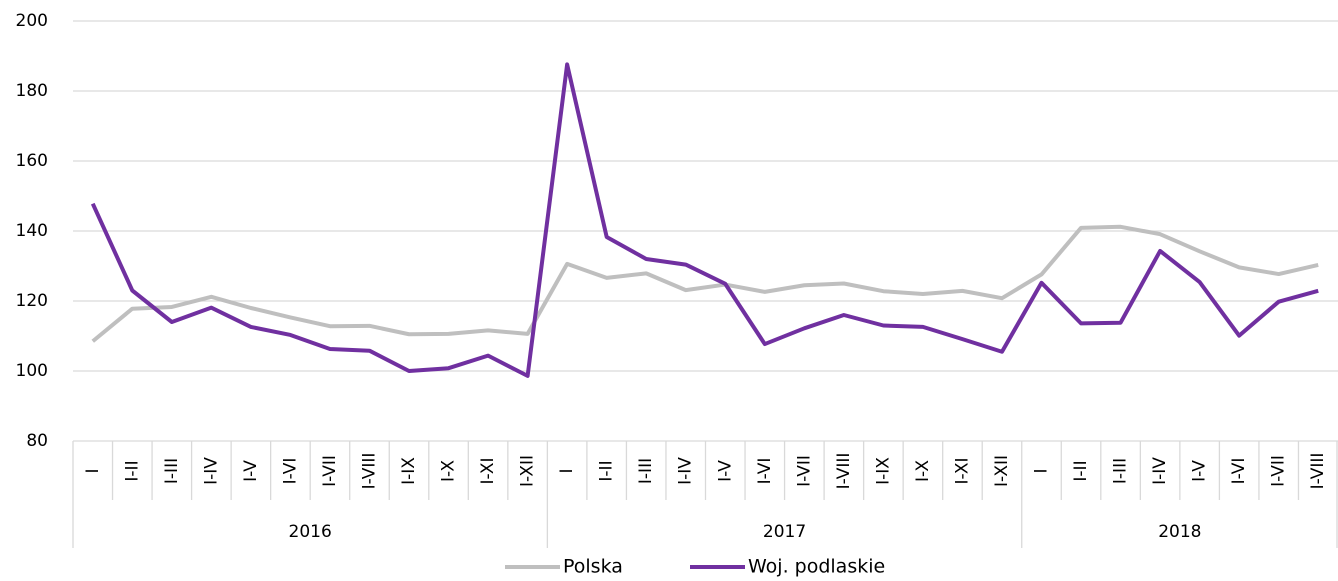 Image resolution: width=1338 pixels, height=581 pixels. What do you see at coordinates (32, 301) in the screenshot?
I see `y-tick-label: 120` at bounding box center [32, 301].